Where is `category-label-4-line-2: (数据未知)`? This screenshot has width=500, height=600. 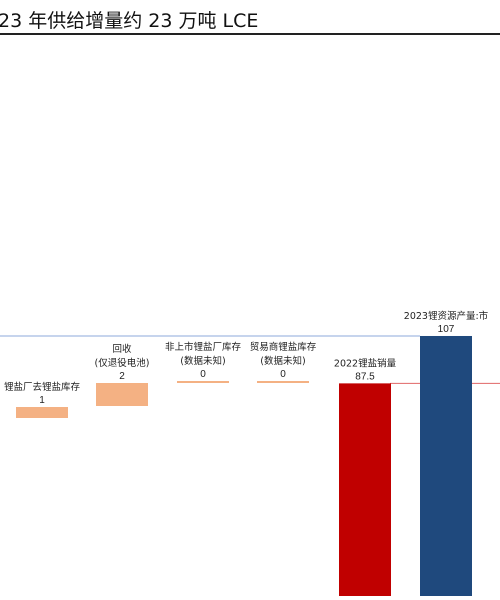 category-label-4-line-2: (数据未知) is located at coordinates (282, 361).